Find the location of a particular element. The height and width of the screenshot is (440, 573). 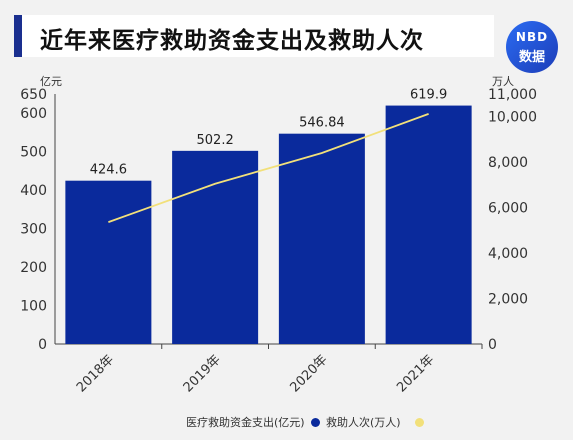

x-tick-label: 2018年 is located at coordinates (95, 373).